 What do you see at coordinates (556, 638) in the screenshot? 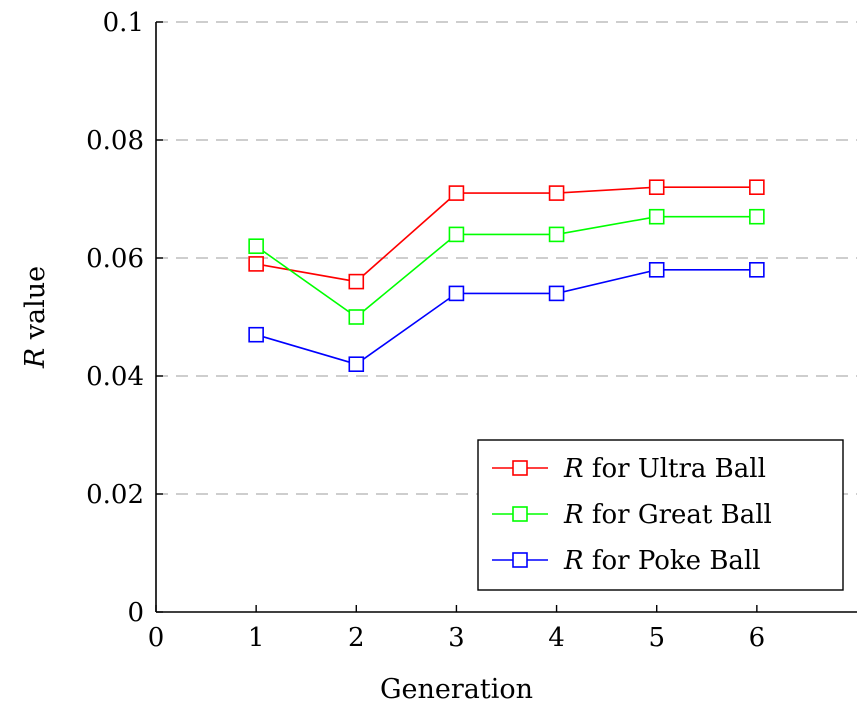
I see `x-tick-label: 4` at bounding box center [556, 638].